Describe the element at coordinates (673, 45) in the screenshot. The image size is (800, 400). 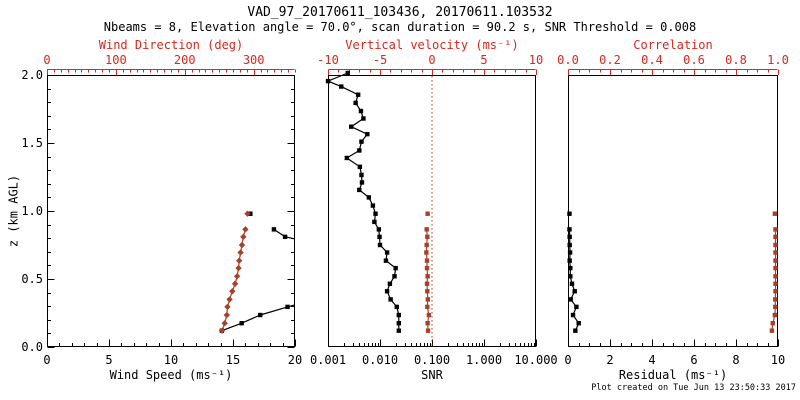
I see `correlation-axis-label: Correlation` at that location.